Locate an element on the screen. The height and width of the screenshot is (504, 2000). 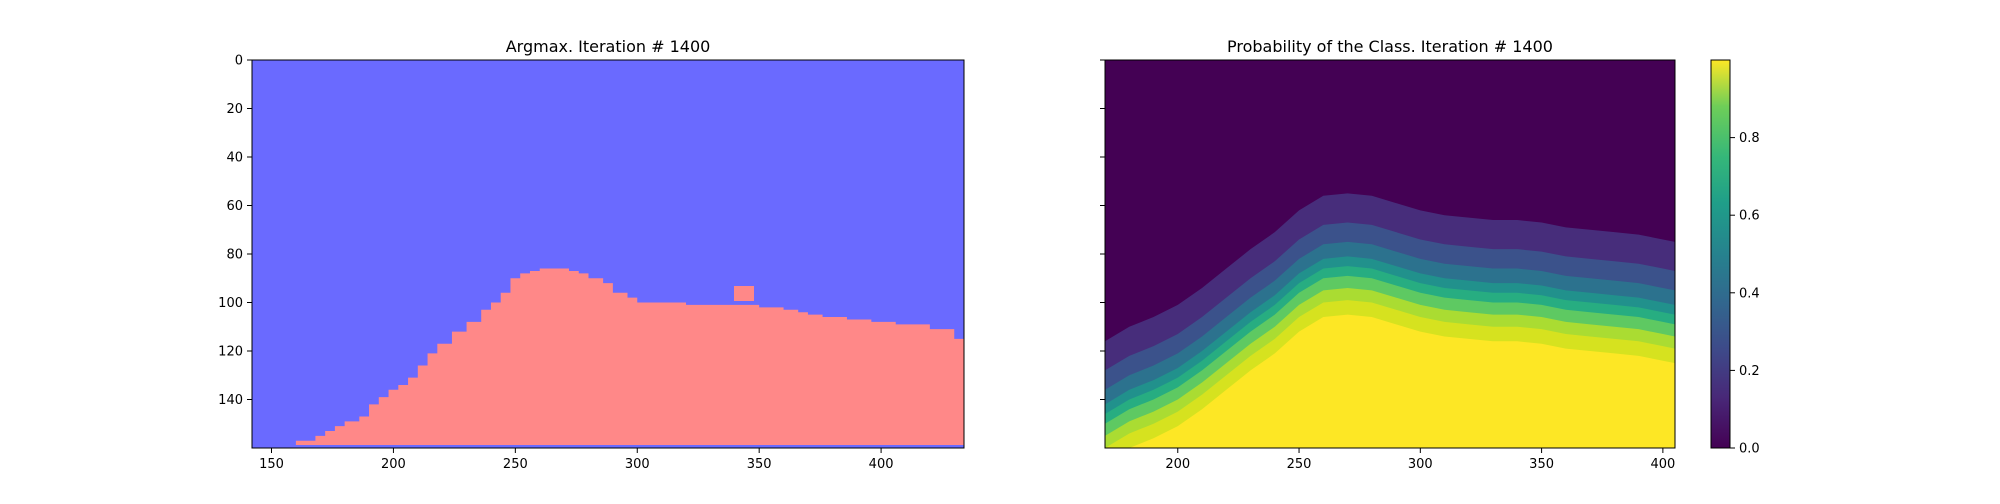
probability-y-axis is located at coordinates (1102, 229).